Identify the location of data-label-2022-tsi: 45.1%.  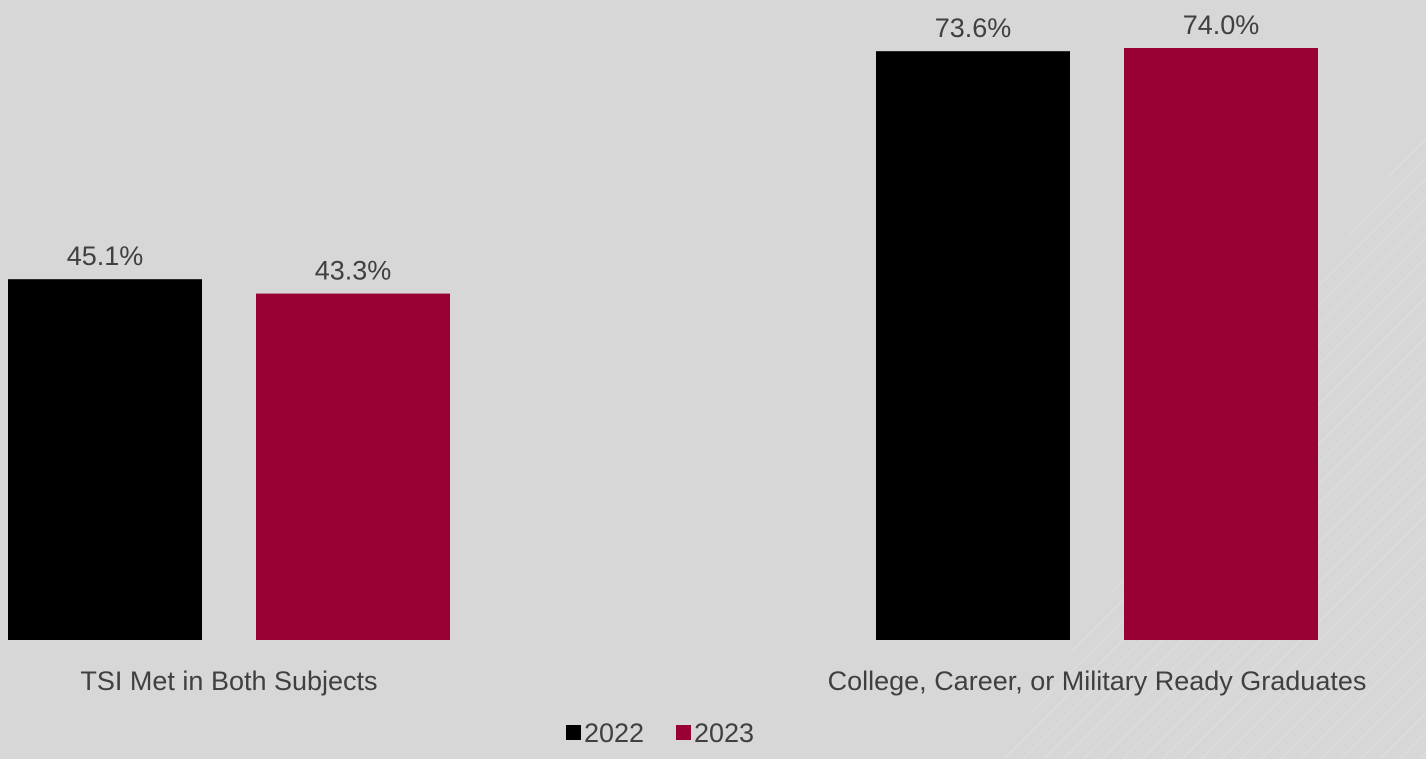
(105, 256).